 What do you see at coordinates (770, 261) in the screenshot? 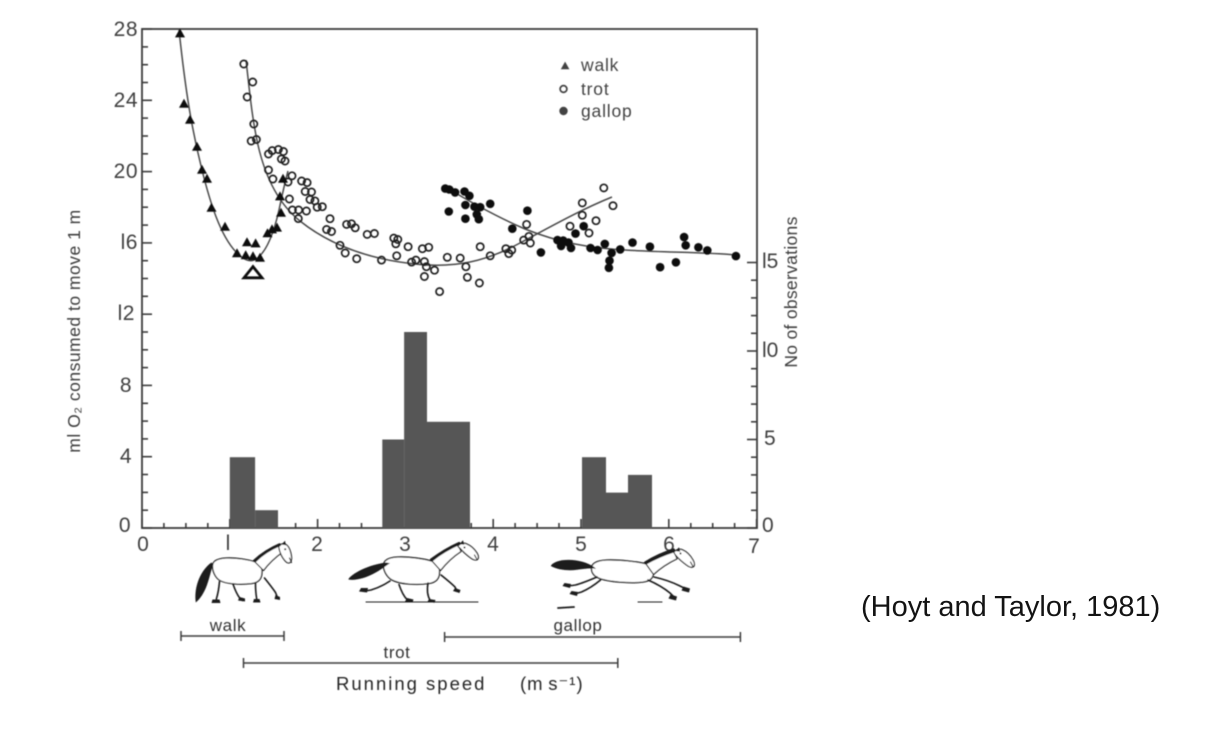
I see `svg-text: l5` at bounding box center [770, 261].